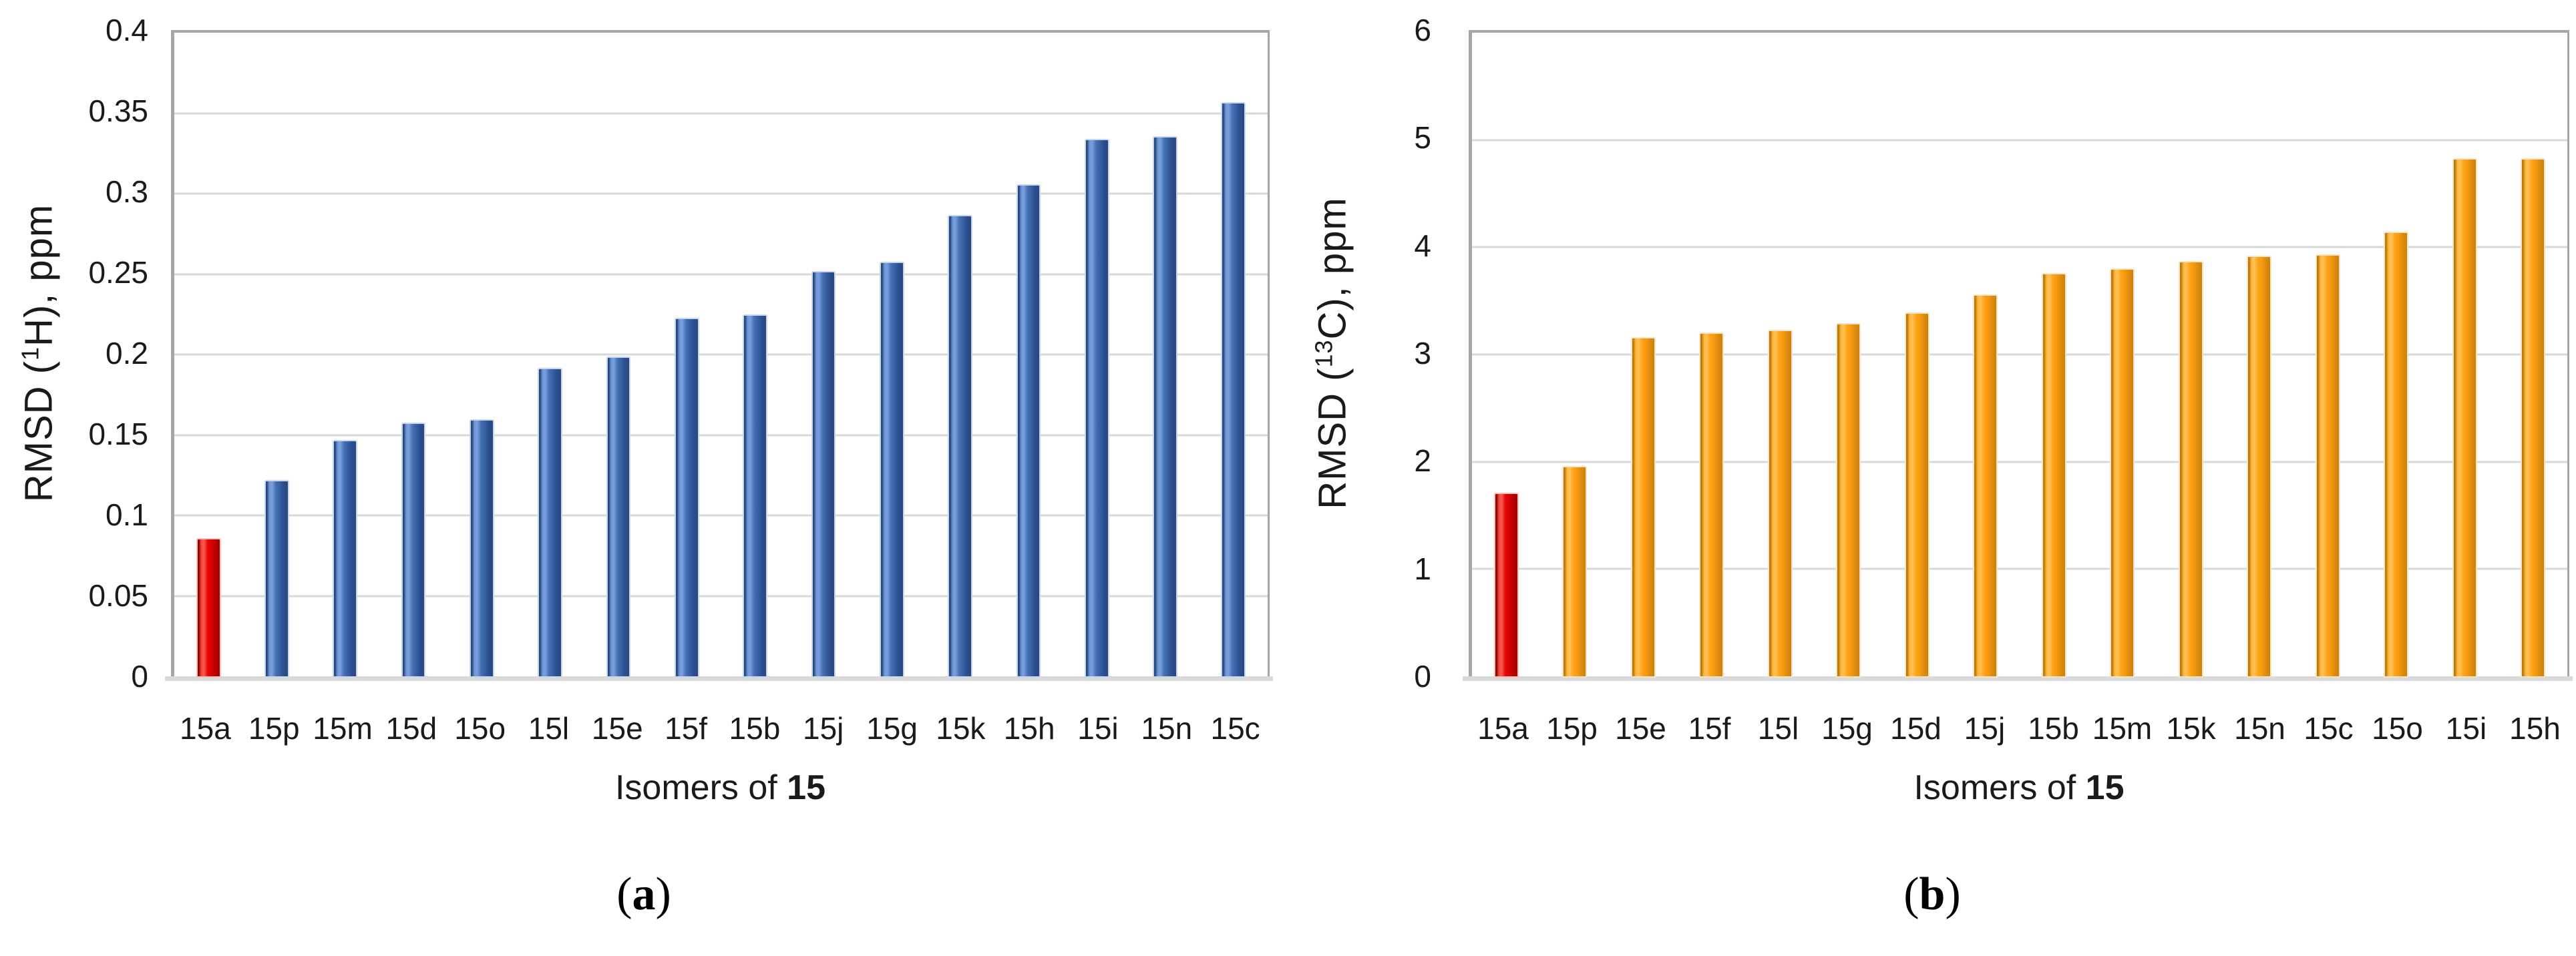 The width and height of the screenshot is (2576, 956). I want to click on bar-15e, so click(1643, 507).